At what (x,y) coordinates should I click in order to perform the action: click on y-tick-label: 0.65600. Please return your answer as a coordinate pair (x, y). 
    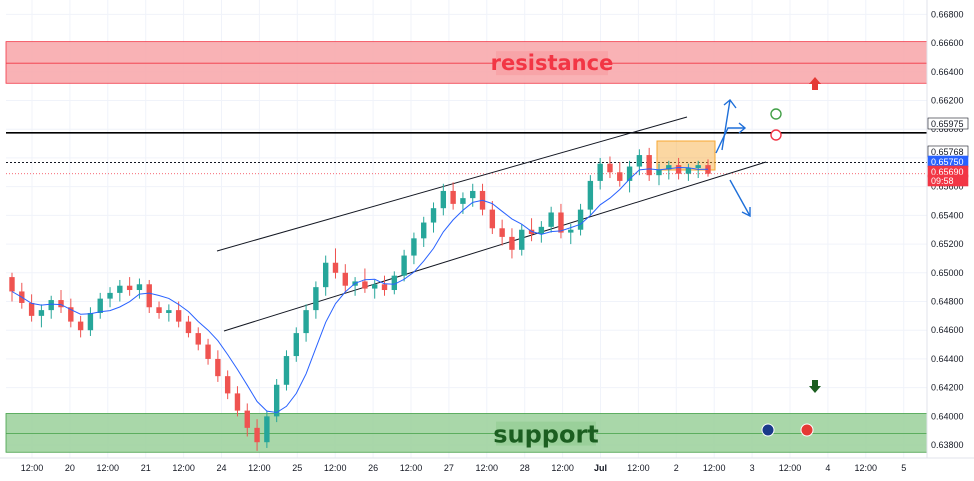
    Looking at the image, I should click on (947, 187).